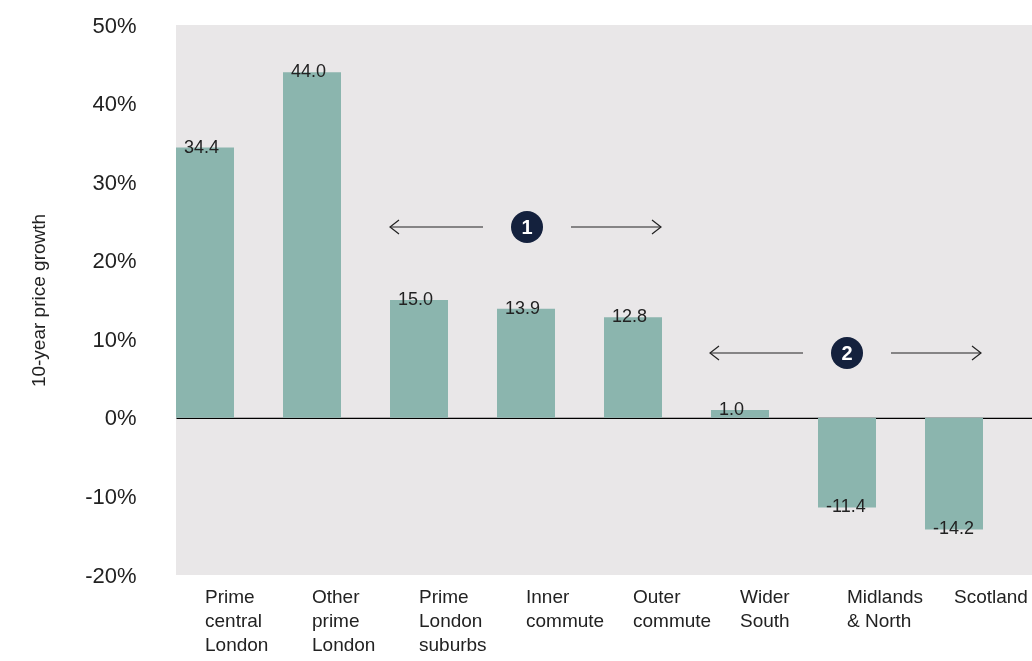 The image size is (1032, 661). I want to click on data-label: 12.8, so click(630, 316).